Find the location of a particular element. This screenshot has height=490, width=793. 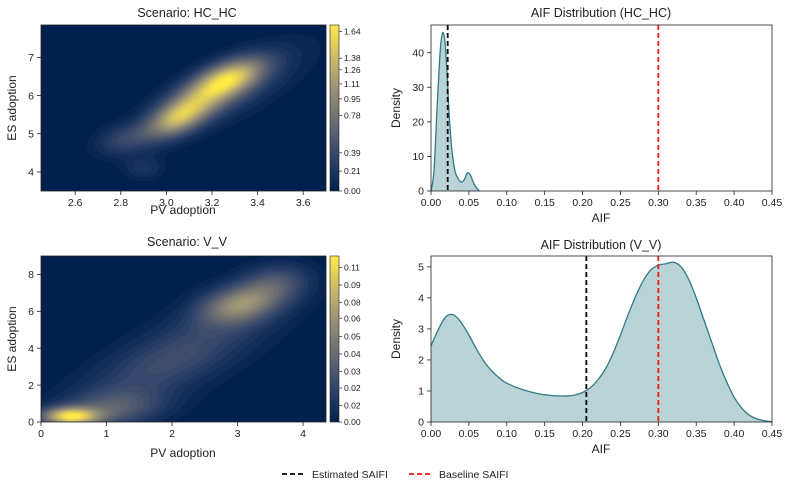

x-axis-label-v-v: PV adoption is located at coordinates (182, 453).